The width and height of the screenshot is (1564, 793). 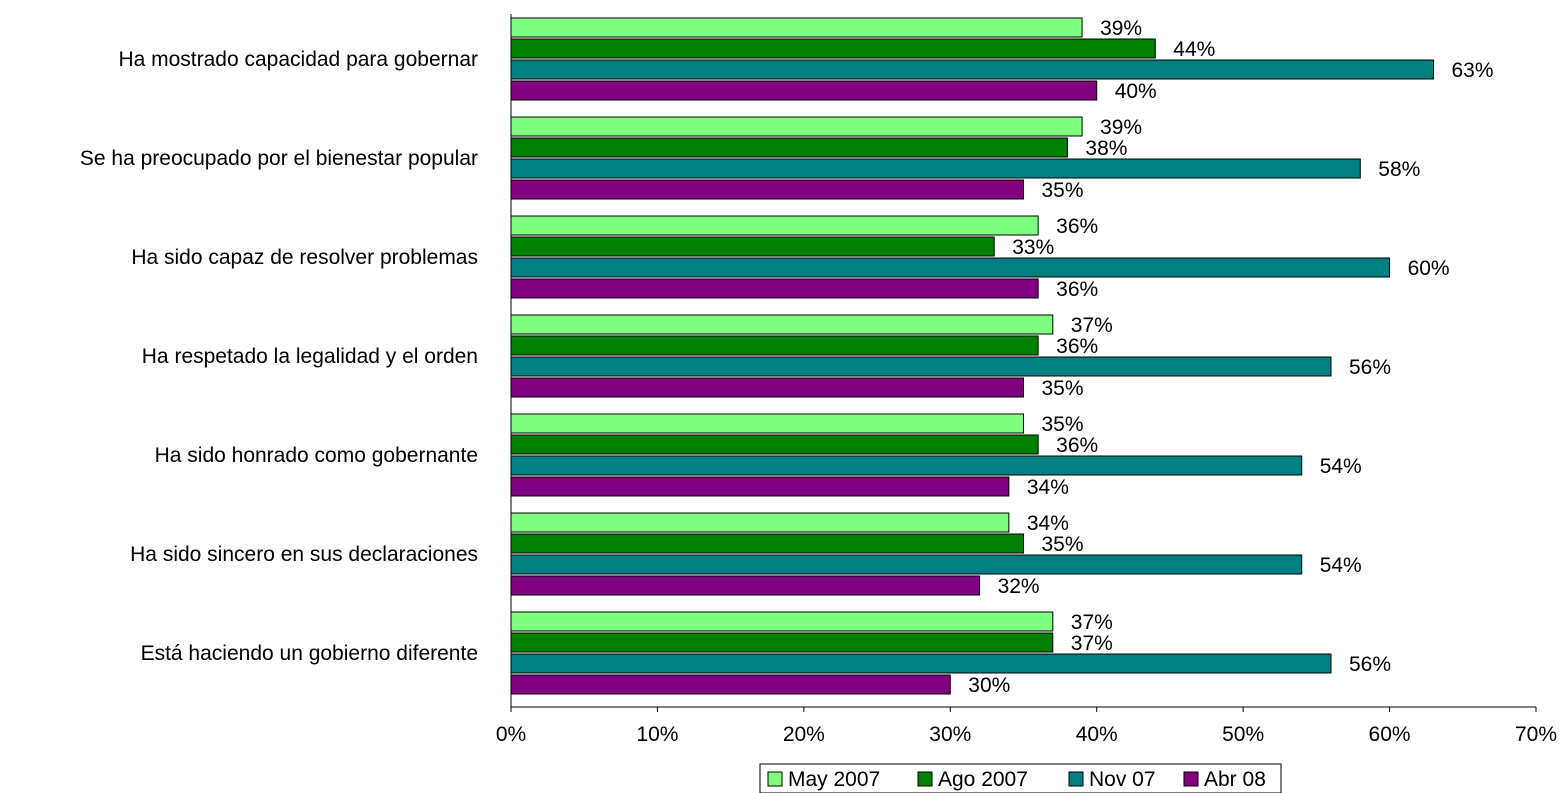 I want to click on category-label: Ha respetado la legalidad y el orden, so click(x=310, y=356).